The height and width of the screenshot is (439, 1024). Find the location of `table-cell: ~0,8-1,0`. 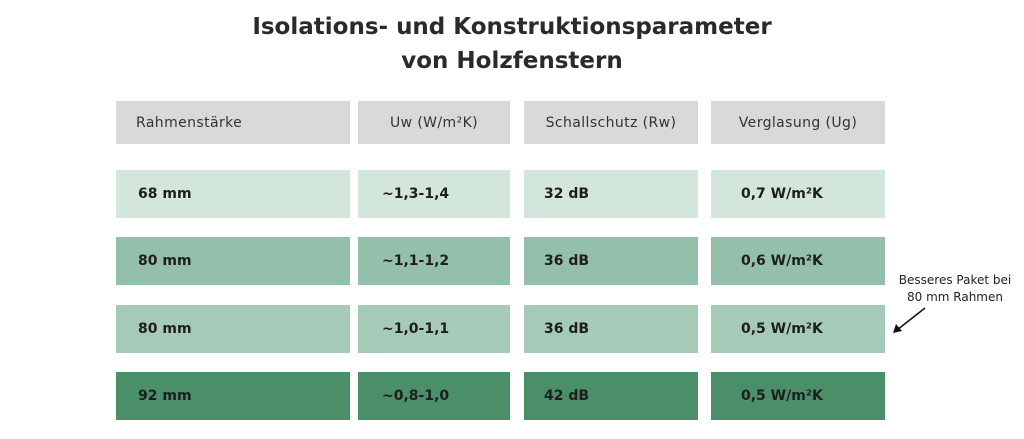

table-cell: ~0,8-1,0 is located at coordinates (434, 396).